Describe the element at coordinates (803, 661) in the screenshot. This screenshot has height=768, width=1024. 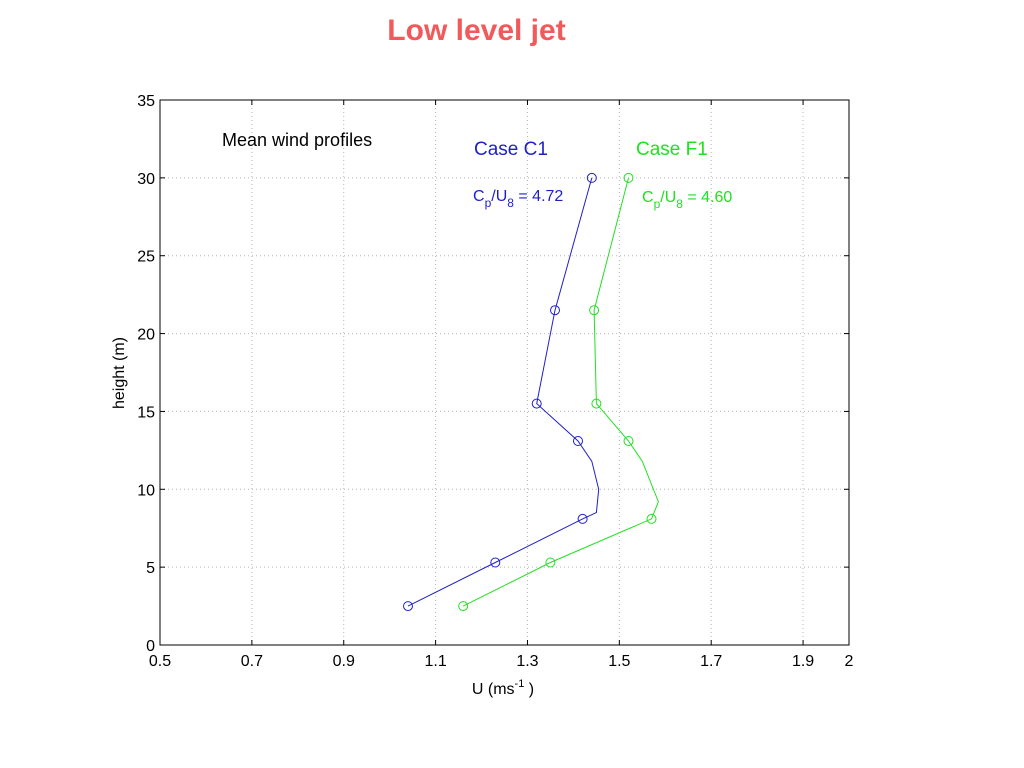
I see `x-tick-label: 1.9` at that location.